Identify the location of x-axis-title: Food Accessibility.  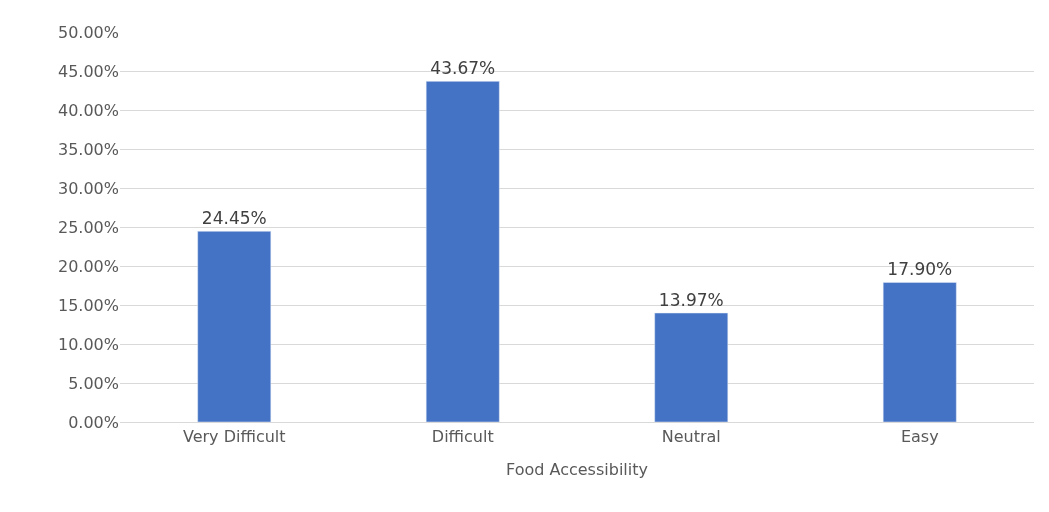
(577, 469).